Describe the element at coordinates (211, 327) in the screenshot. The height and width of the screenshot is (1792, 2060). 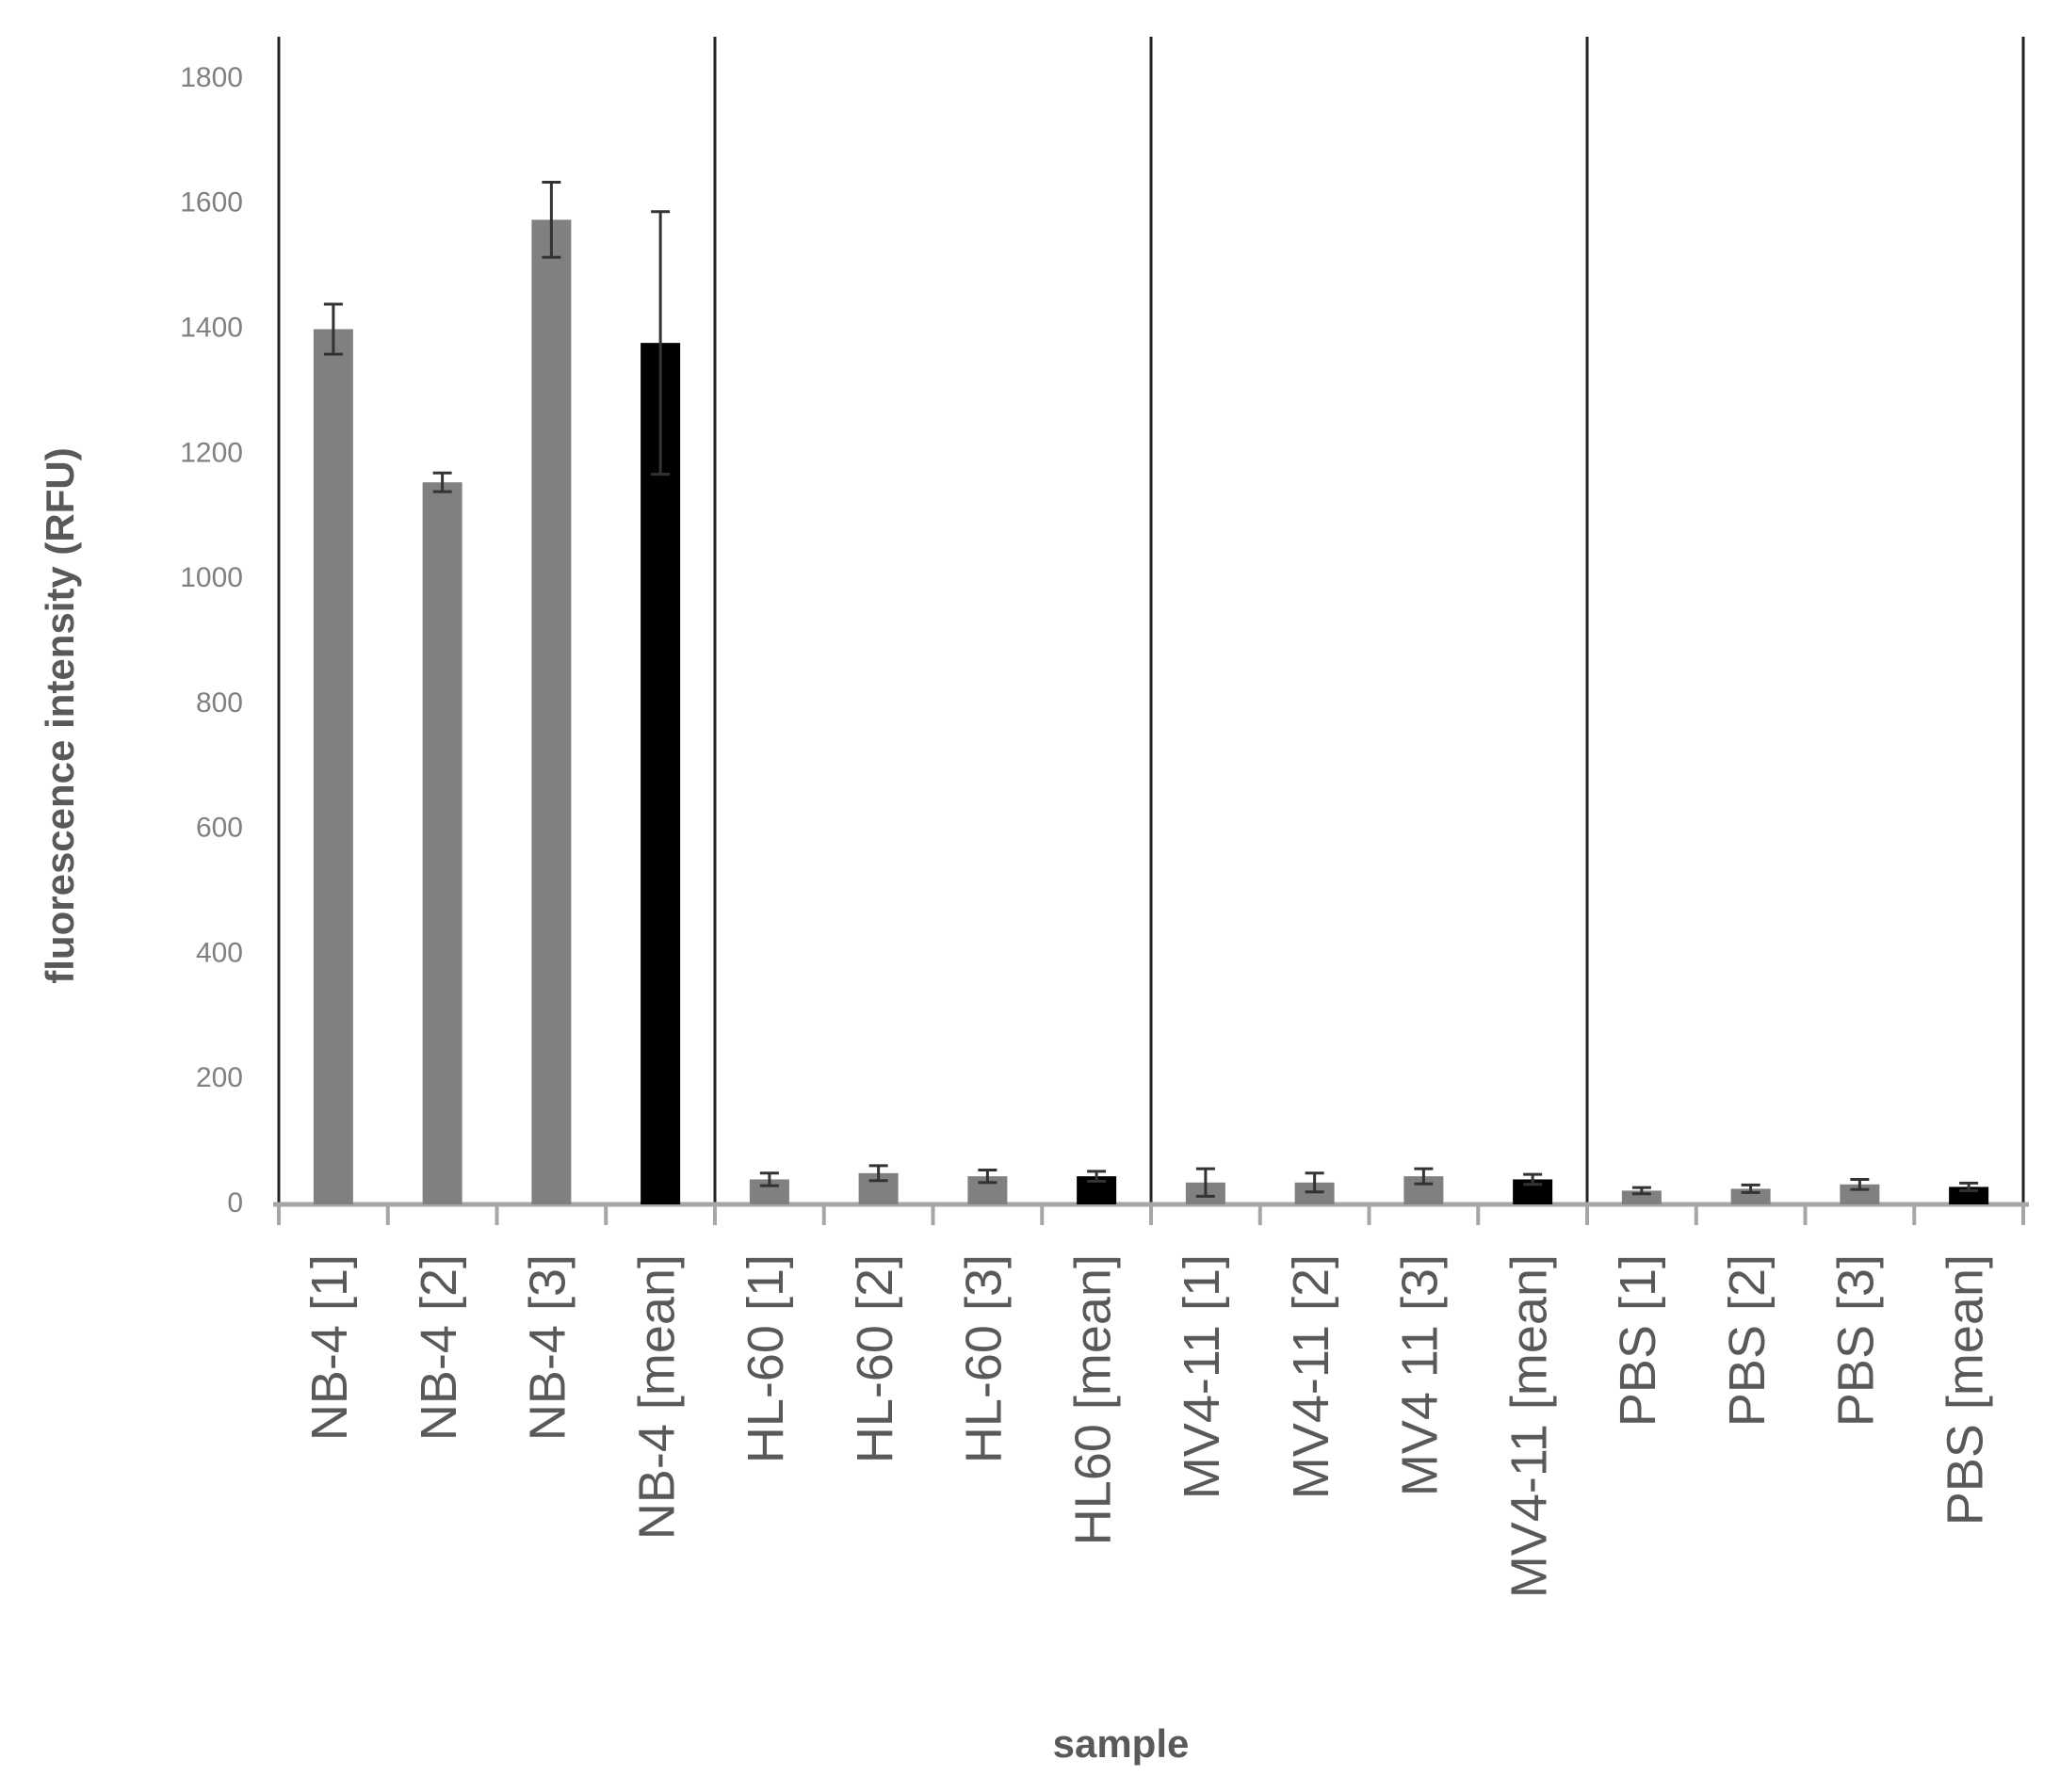
I see `y-tick-label: 1400` at that location.